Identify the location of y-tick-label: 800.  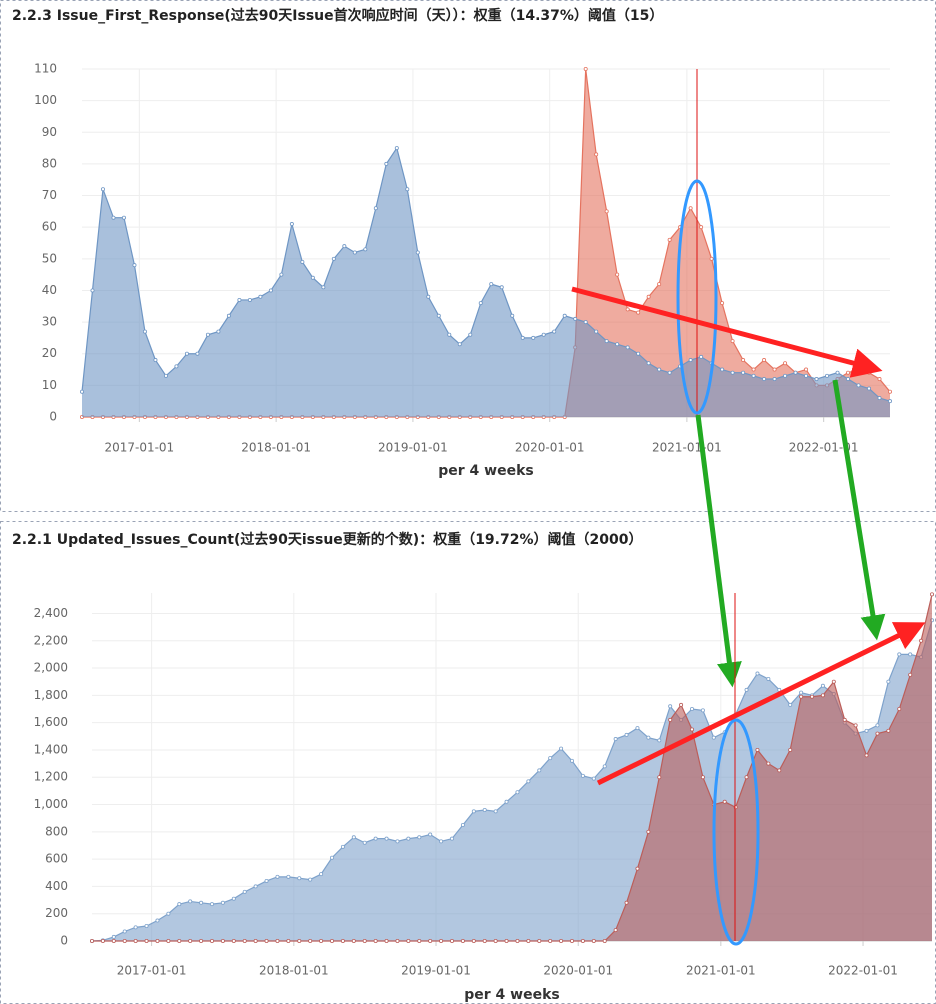
(56, 831).